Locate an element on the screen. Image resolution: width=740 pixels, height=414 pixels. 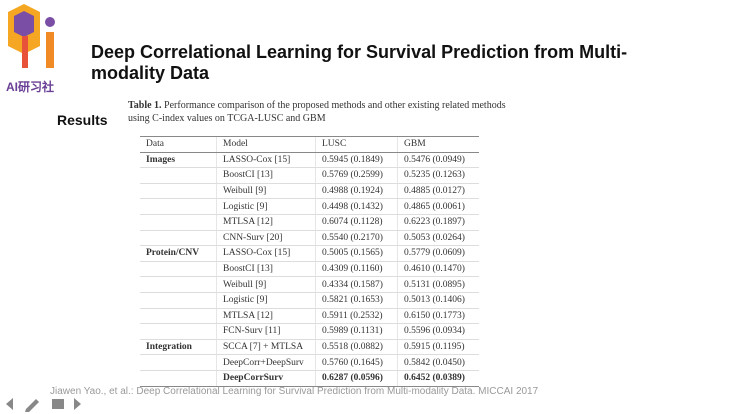
table-cell: 0.5005 (0.1565) is located at coordinates (356, 253).